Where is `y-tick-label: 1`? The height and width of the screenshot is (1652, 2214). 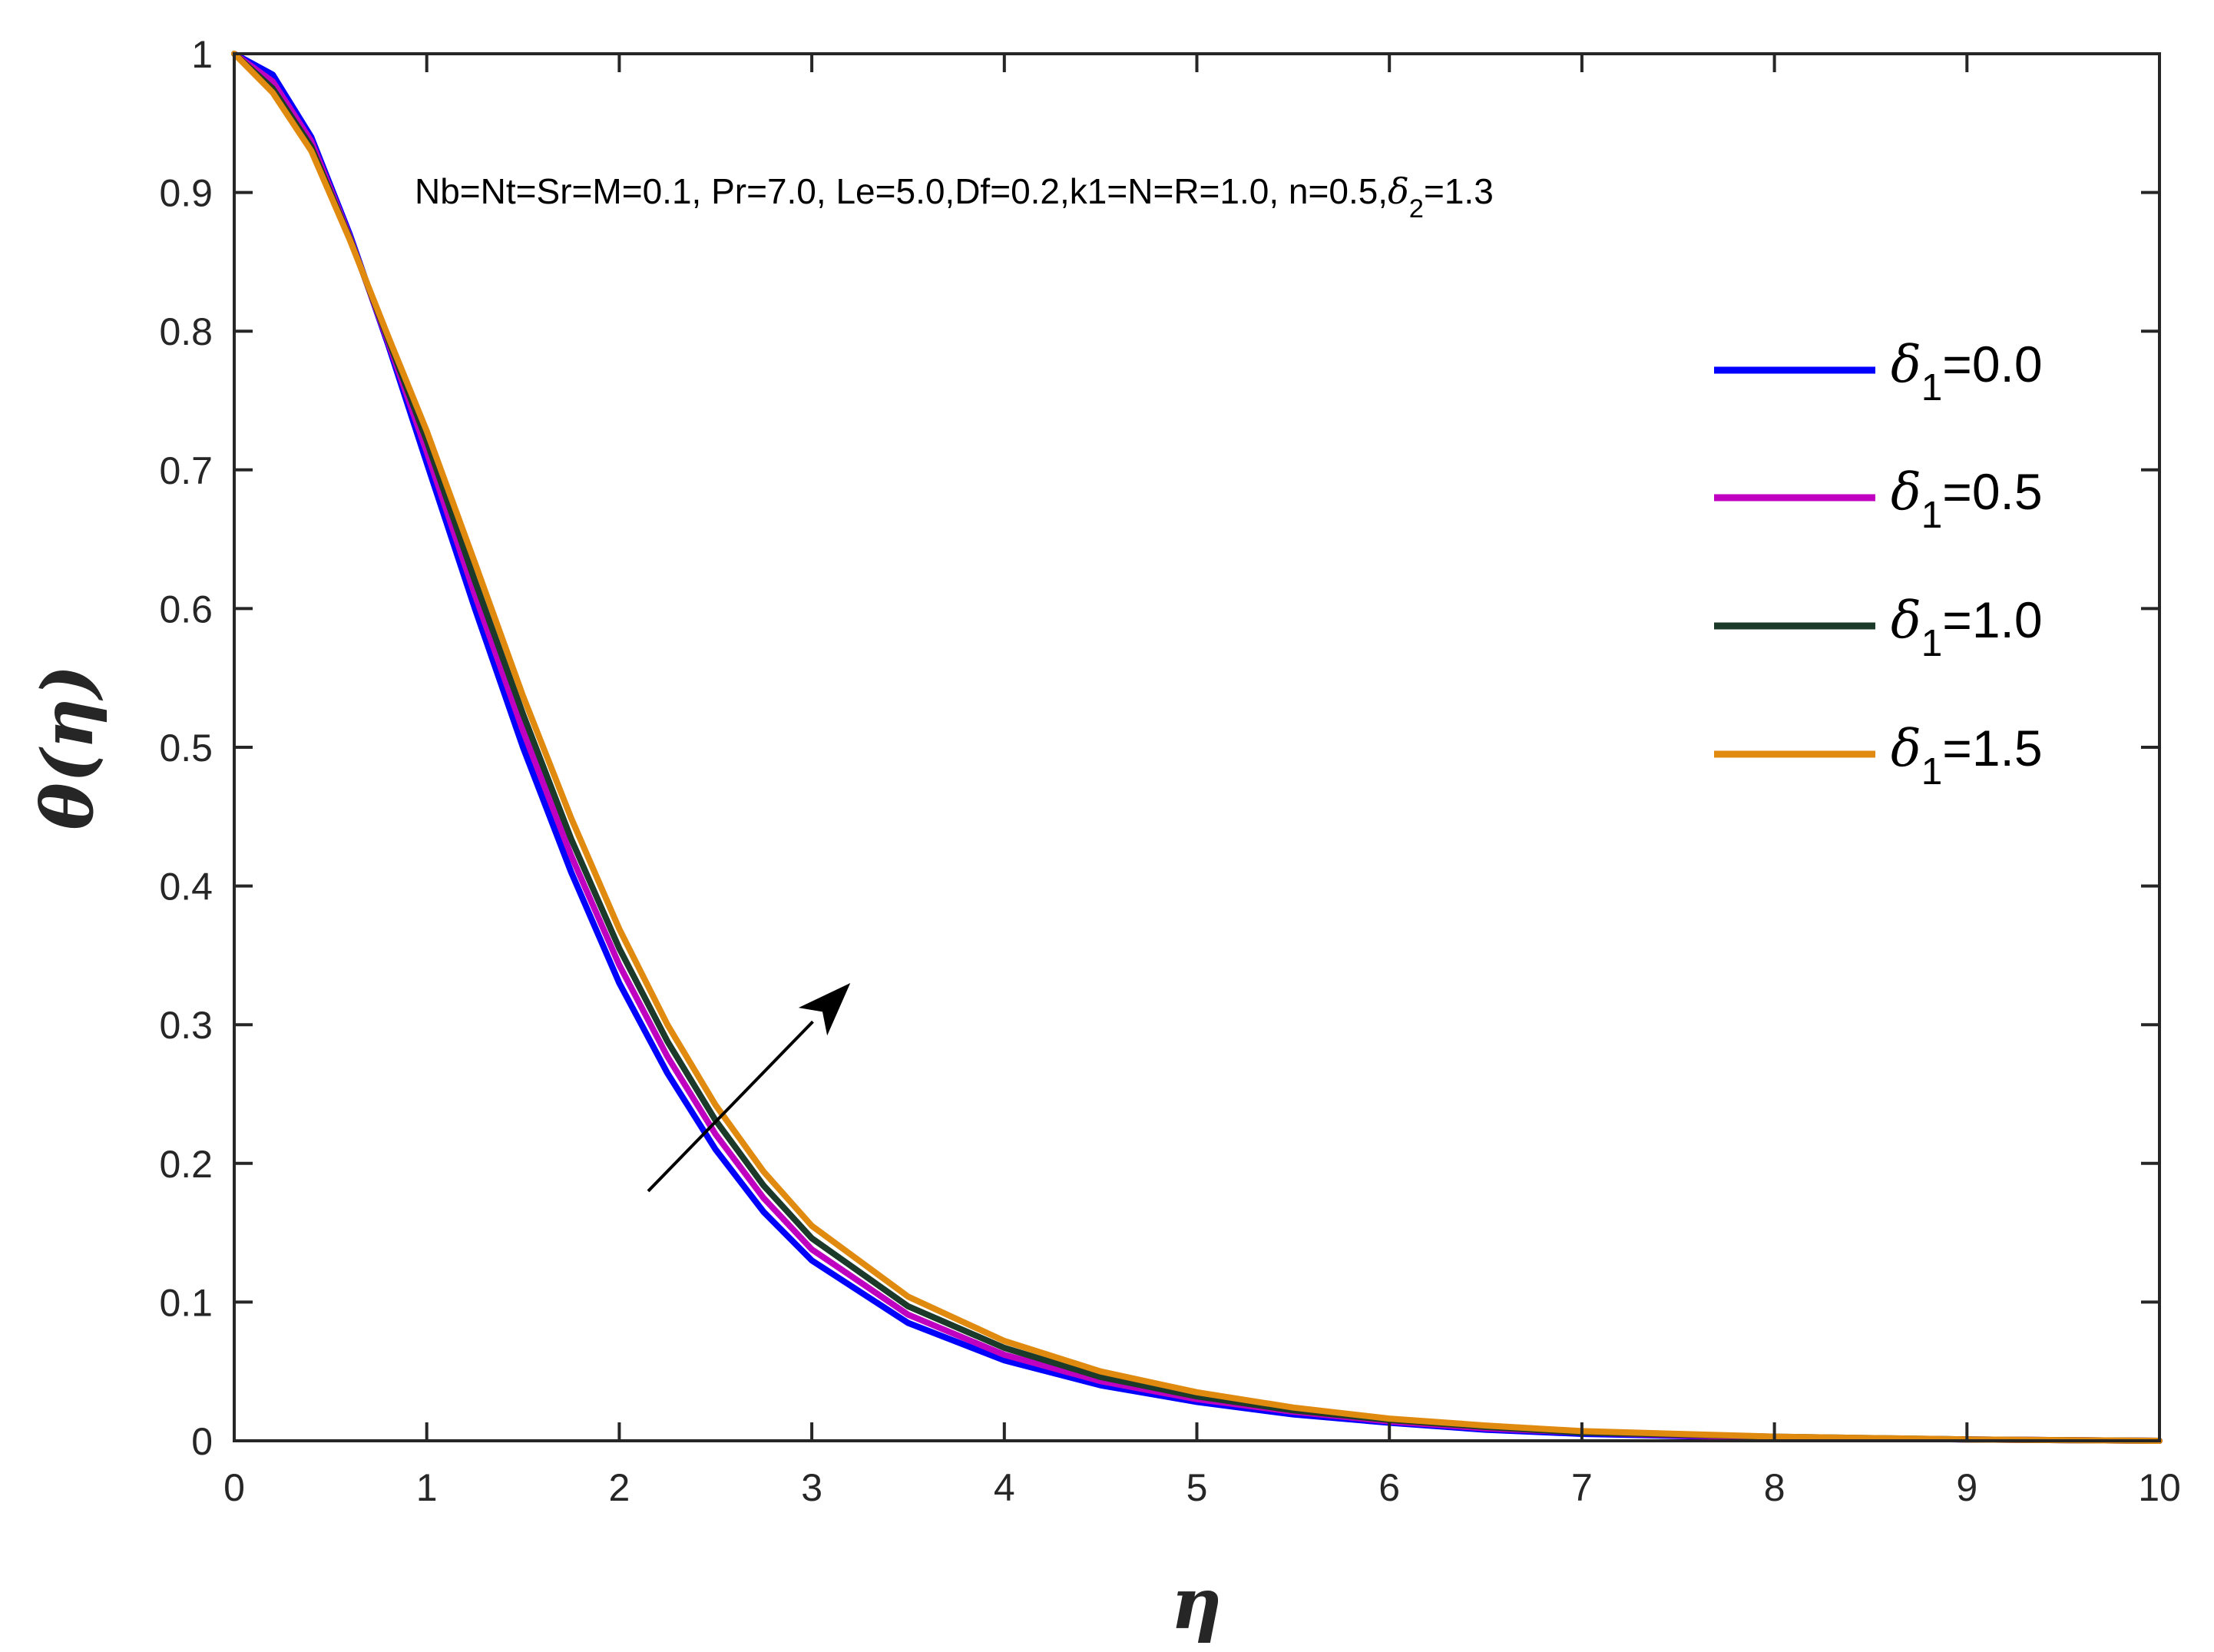 y-tick-label: 1 is located at coordinates (202, 54).